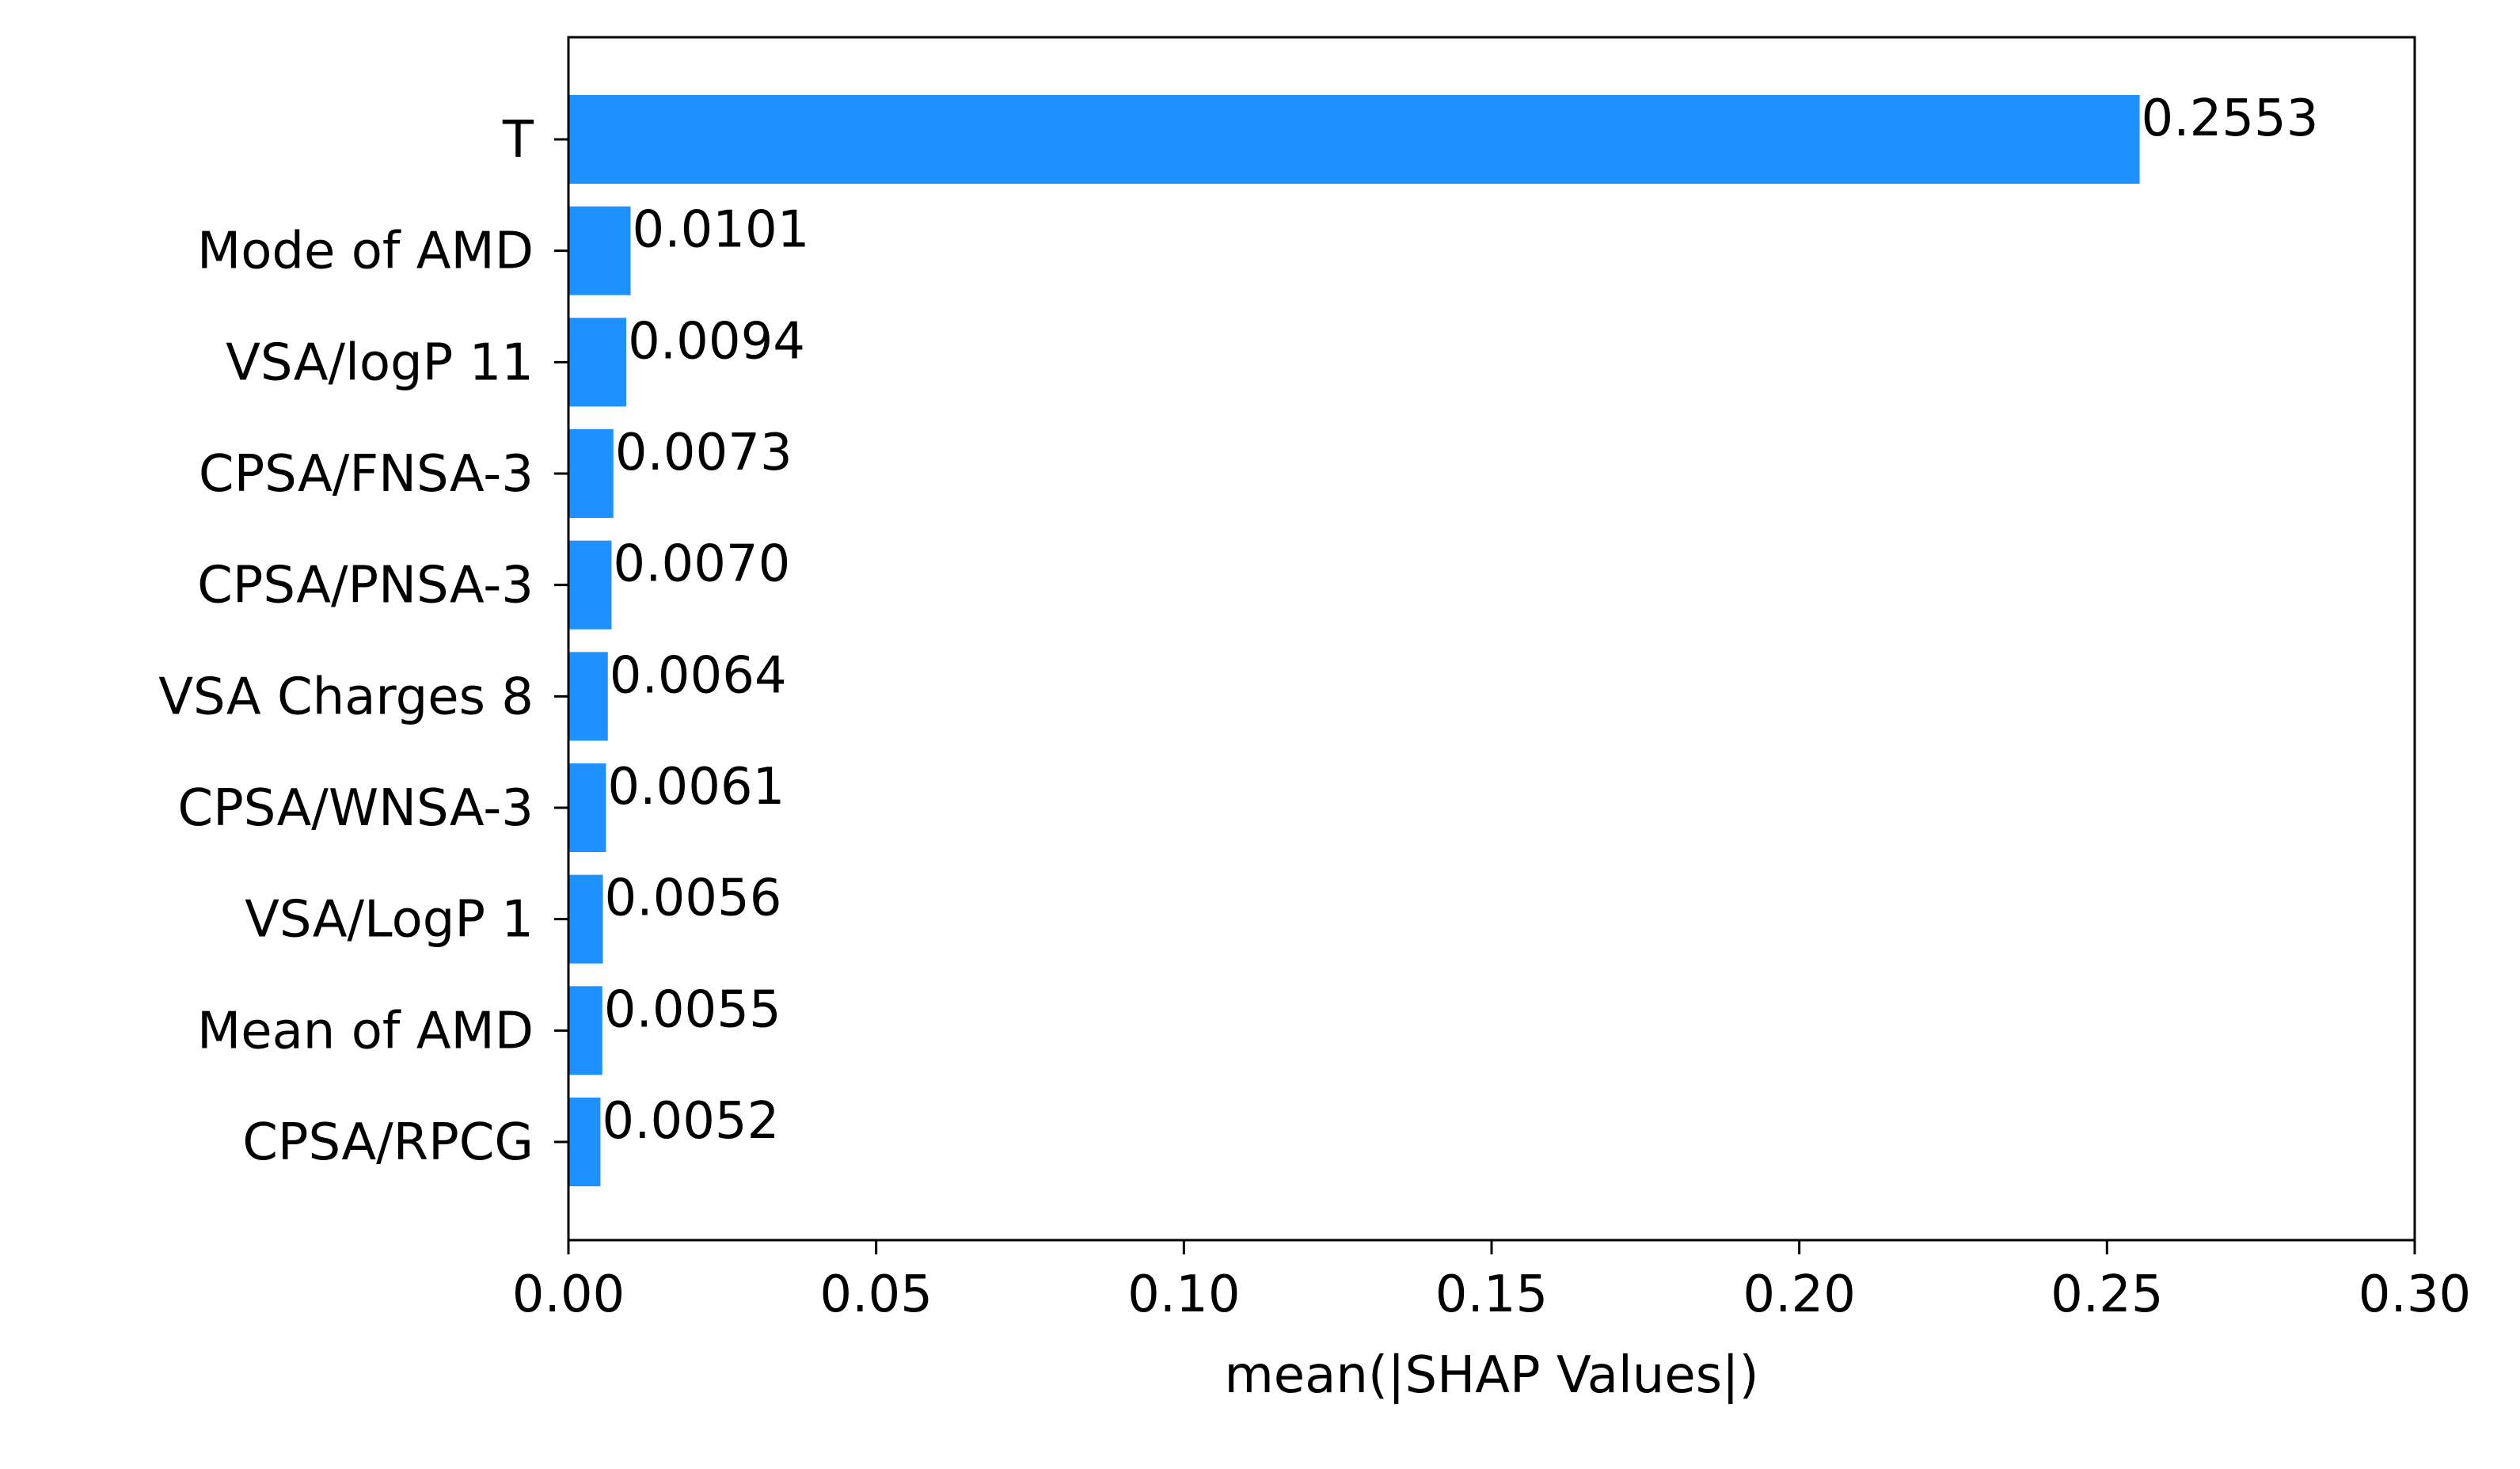 The image size is (2520, 1469). What do you see at coordinates (389, 920) in the screenshot?
I see `y-tick-label: VSA/LogP 1` at bounding box center [389, 920].